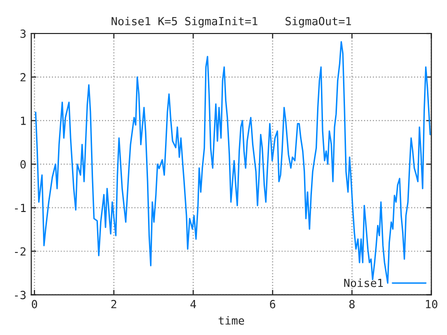  What do you see at coordinates (113, 304) in the screenshot?
I see `x-tick-label: 2` at bounding box center [113, 304].